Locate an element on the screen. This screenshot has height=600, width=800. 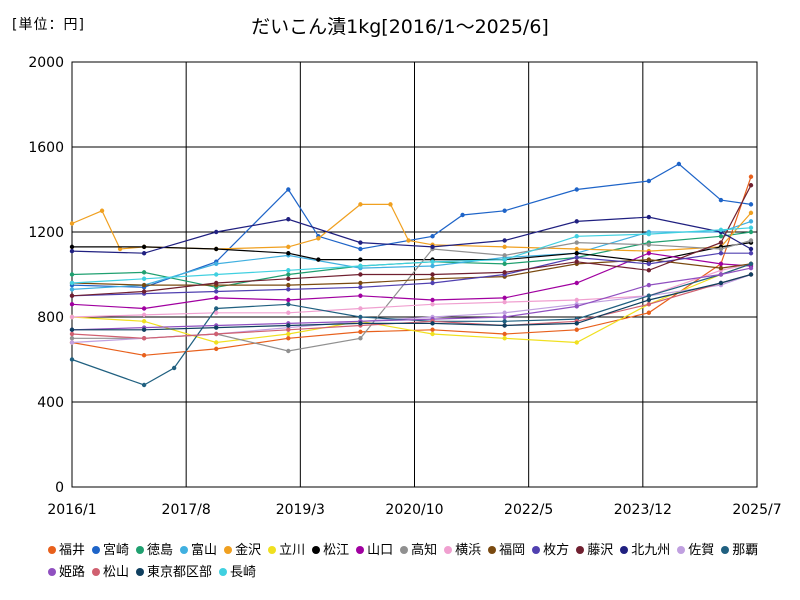
legend-label: 東京都区部 is located at coordinates (180, 572).